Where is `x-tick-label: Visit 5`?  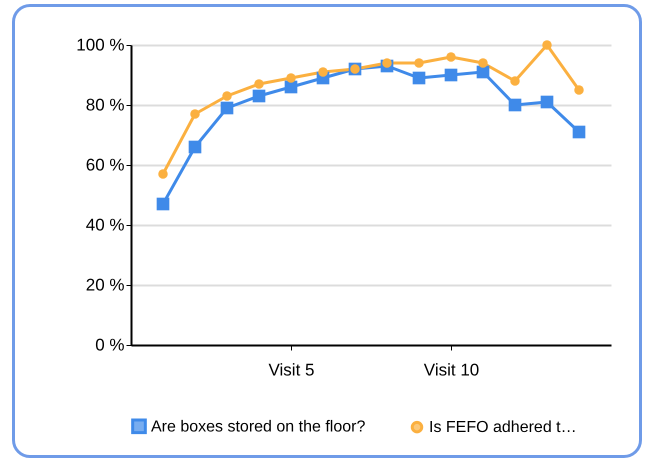 x-tick-label: Visit 5 is located at coordinates (291, 370).